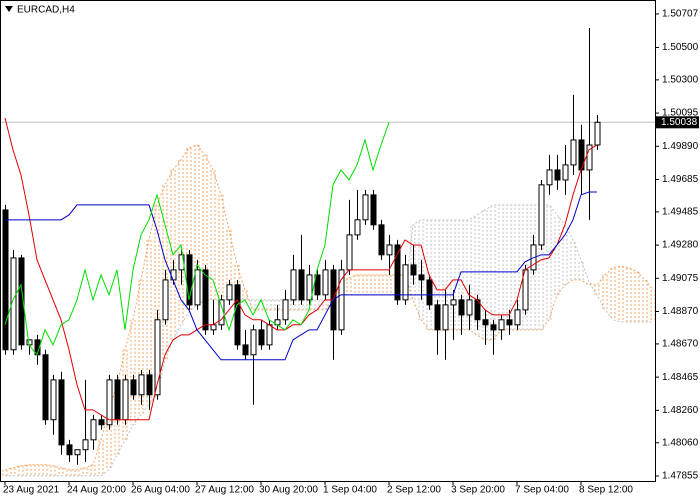  Describe the element at coordinates (46, 10) in the screenshot. I see `chart-title: EURCAD,H4` at that location.